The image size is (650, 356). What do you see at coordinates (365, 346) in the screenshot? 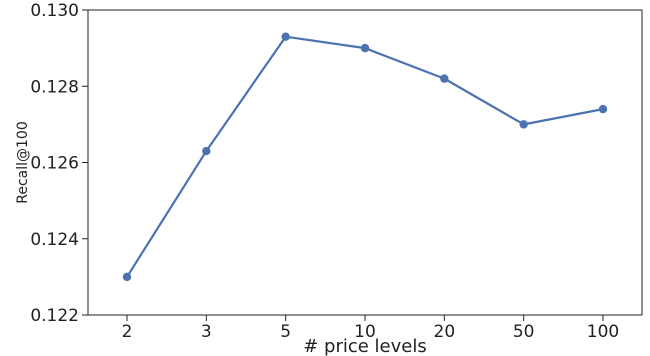
I see `x-axis-label: # price levels` at bounding box center [365, 346].